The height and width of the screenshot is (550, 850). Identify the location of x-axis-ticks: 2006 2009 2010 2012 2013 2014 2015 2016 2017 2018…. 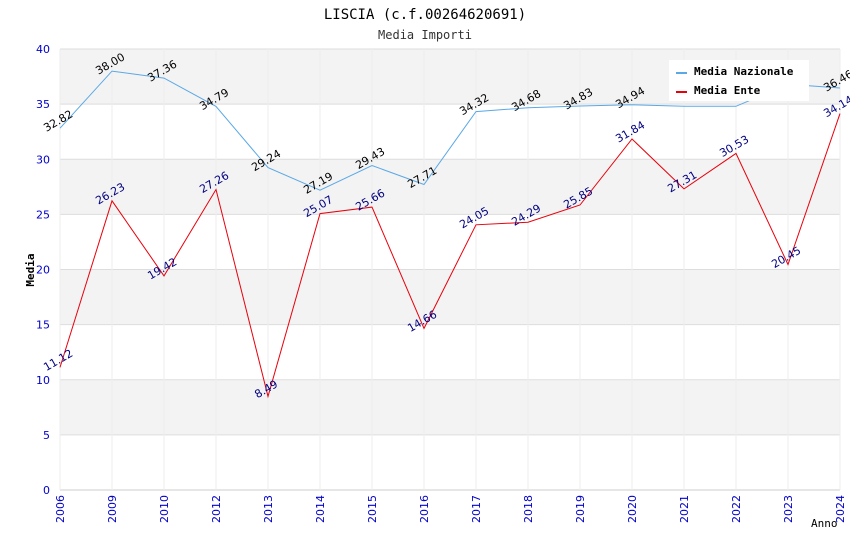
(450, 509).